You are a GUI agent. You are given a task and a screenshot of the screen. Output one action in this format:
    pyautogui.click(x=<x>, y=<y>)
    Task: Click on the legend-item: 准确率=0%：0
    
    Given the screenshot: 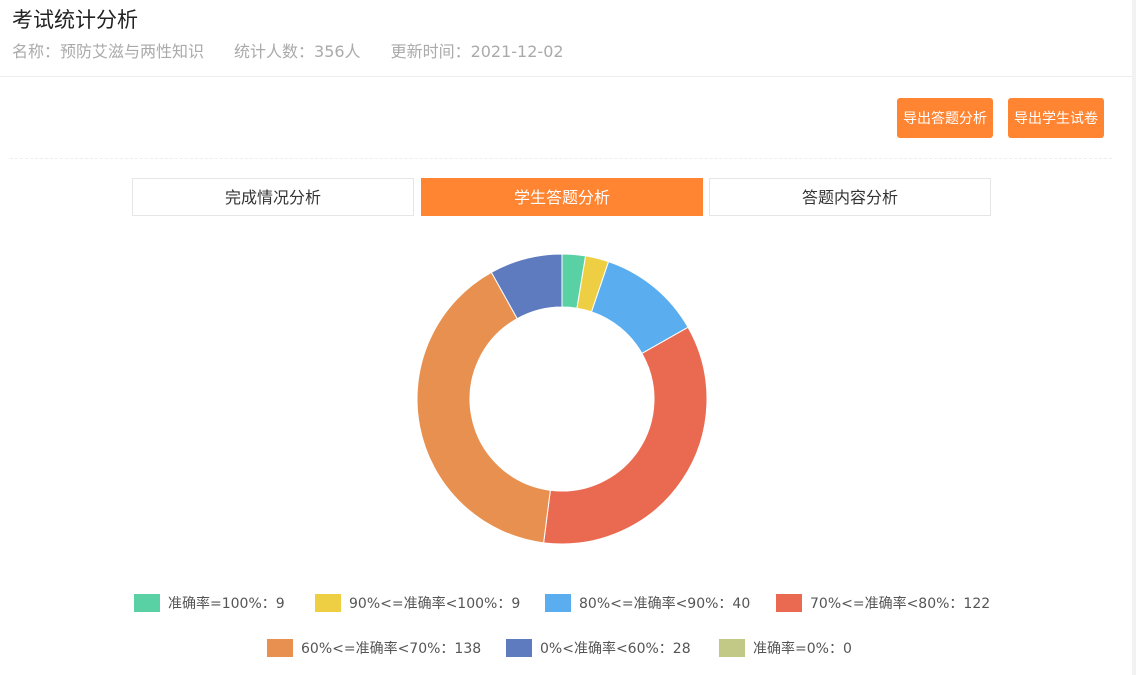 What is the action you would take?
    pyautogui.click(x=785, y=648)
    